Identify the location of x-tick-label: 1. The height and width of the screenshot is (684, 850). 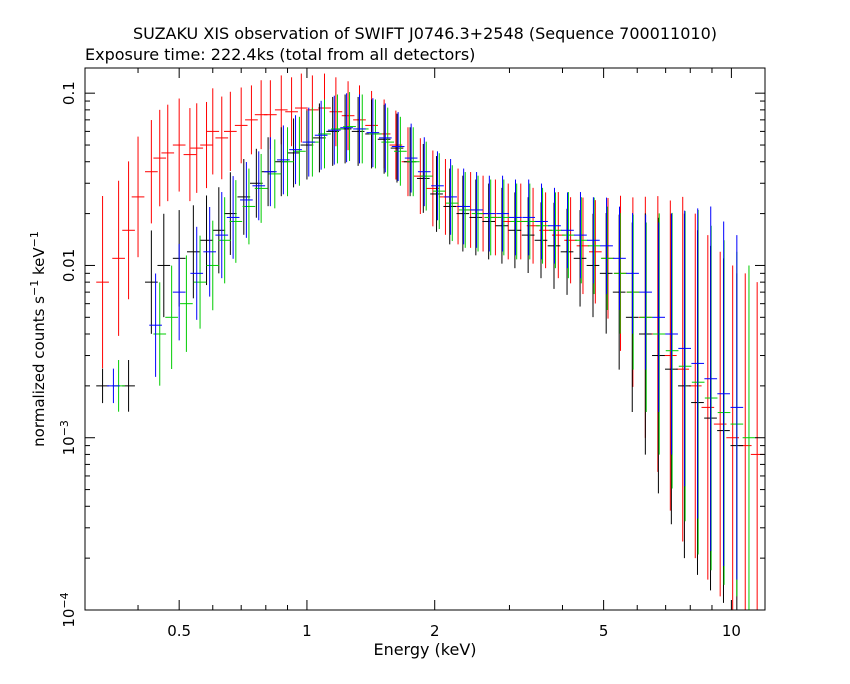
(307, 631).